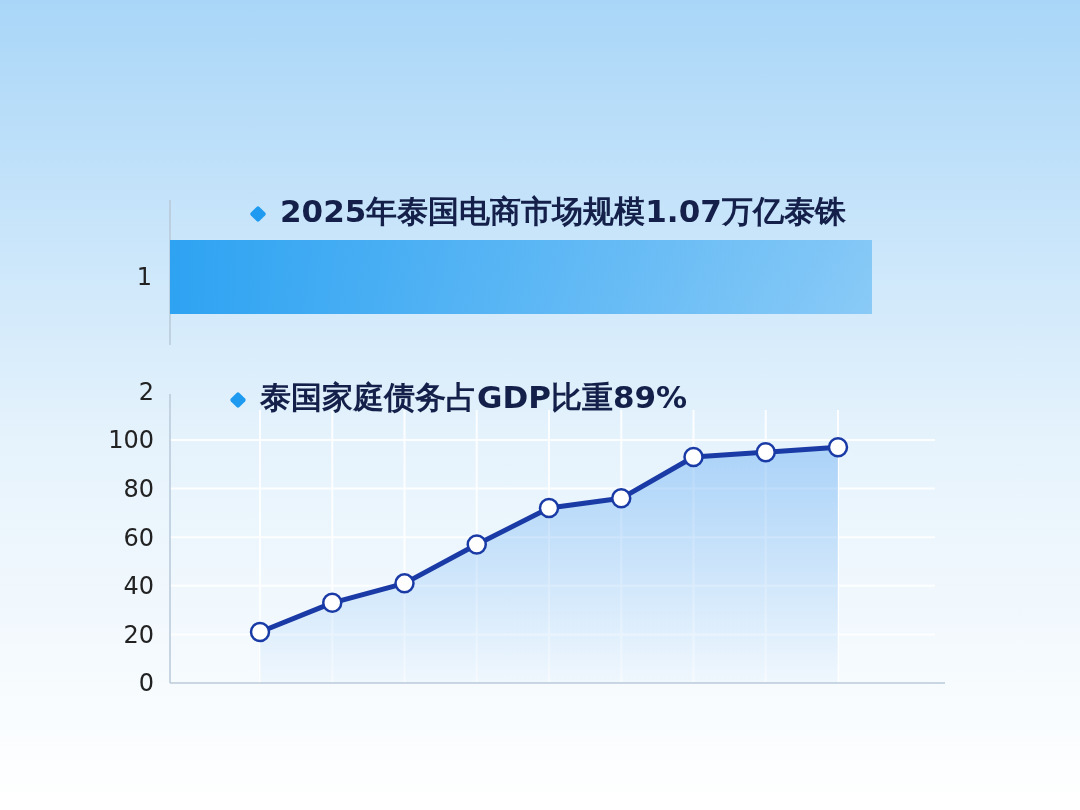  Describe the element at coordinates (146, 683) in the screenshot. I see `y-tick-label: 0` at that location.